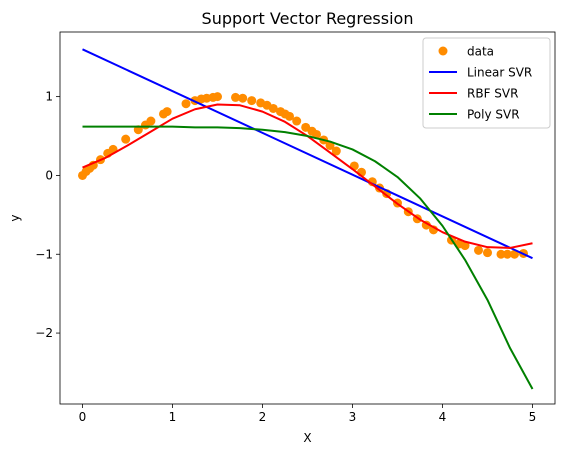  I want to click on legend-marker-data, so click(443, 51).